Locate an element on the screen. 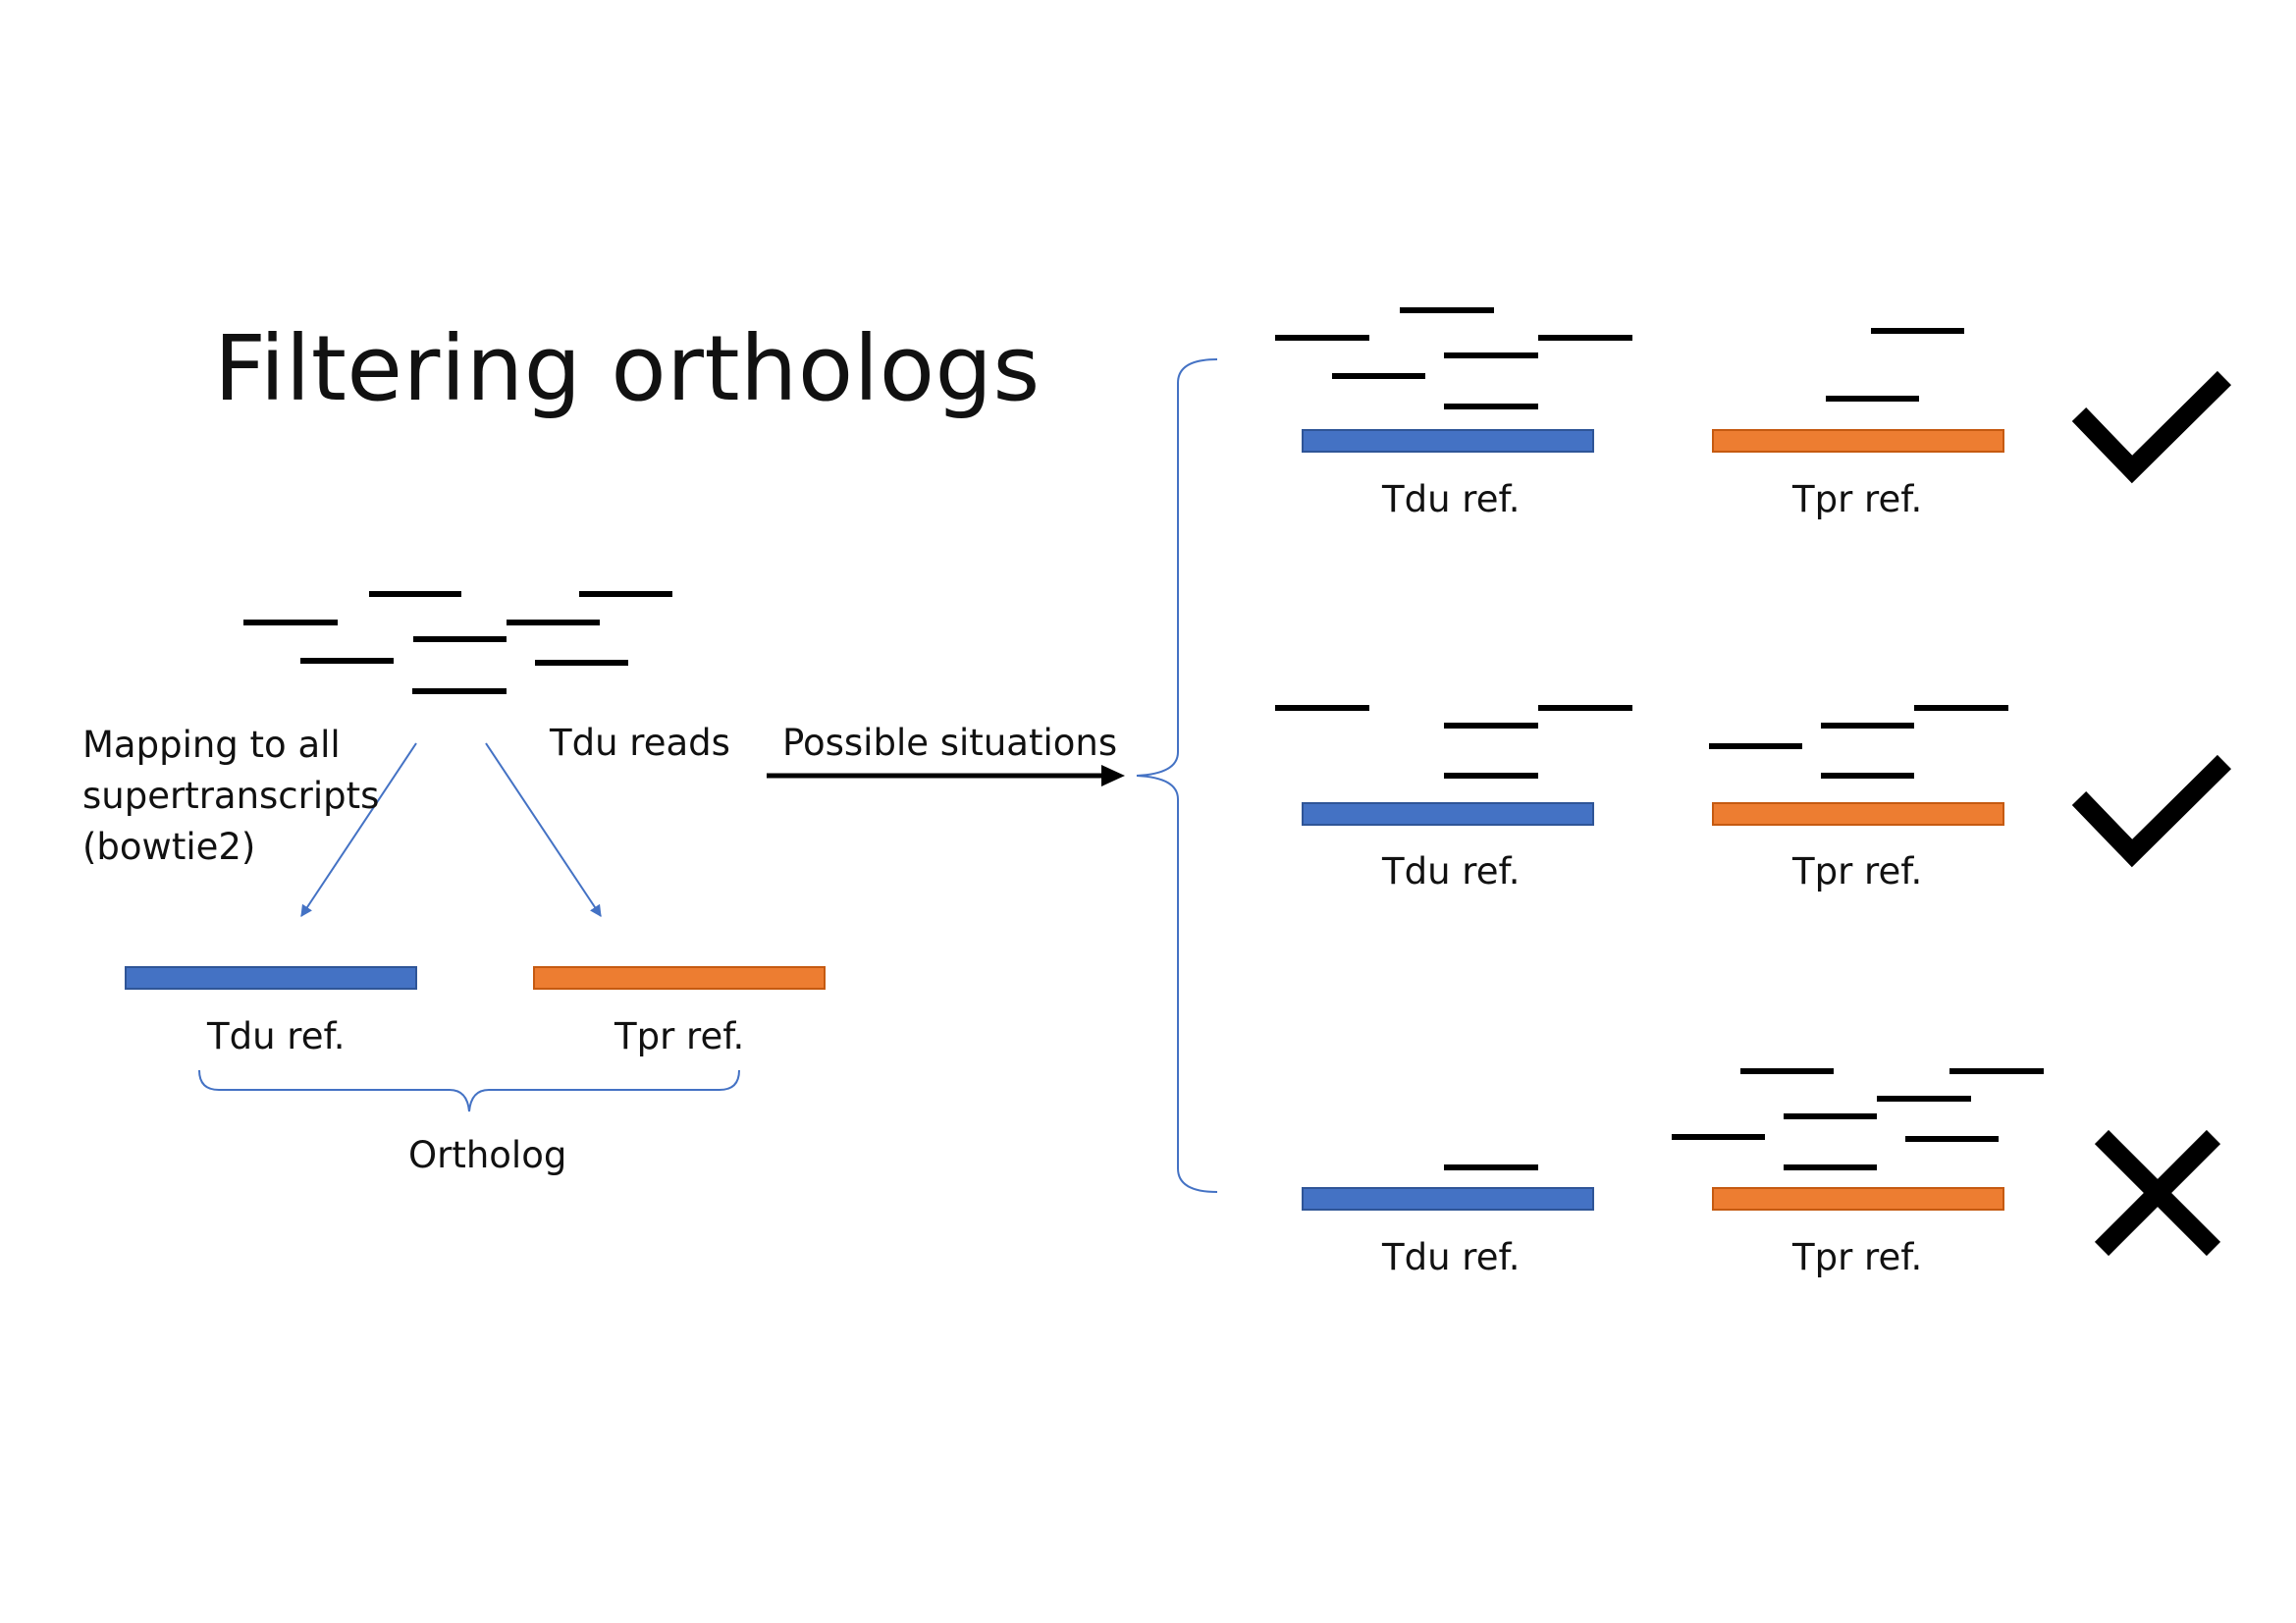 This screenshot has width=2296, height=1623. tdu-reads-label: Tdu reads is located at coordinates (640, 743).